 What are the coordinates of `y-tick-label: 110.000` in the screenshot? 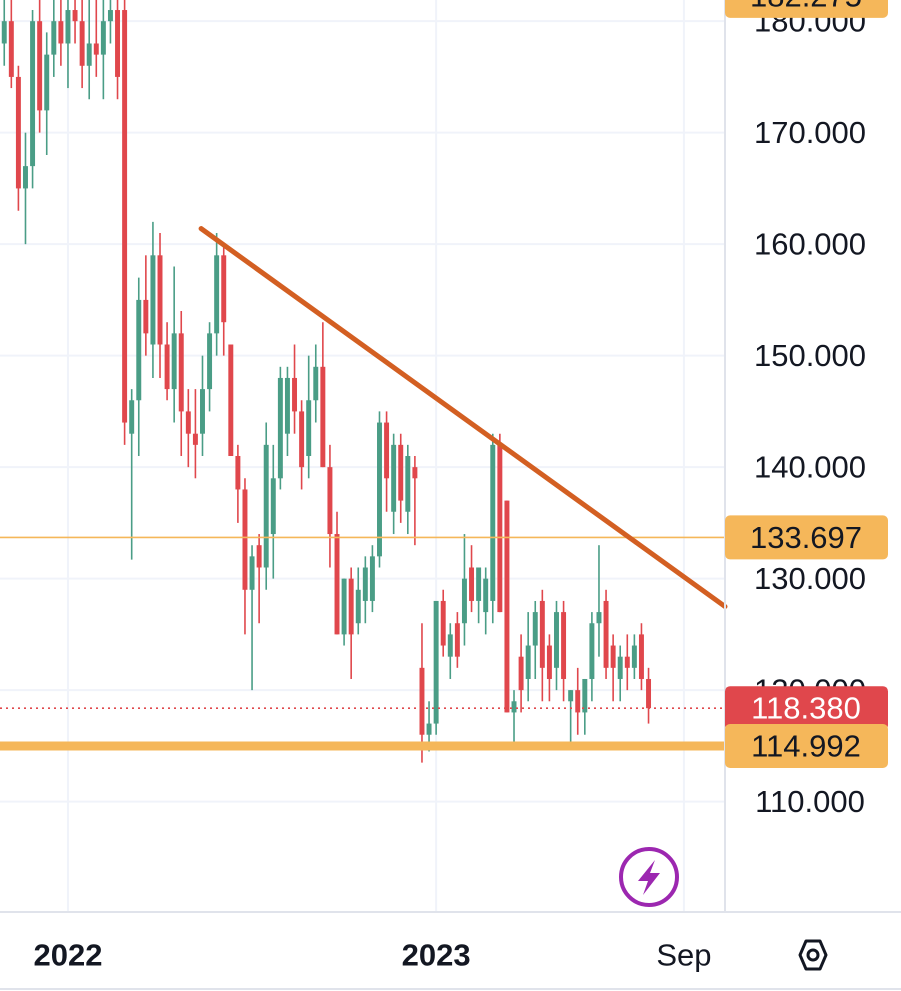 It's located at (810, 801).